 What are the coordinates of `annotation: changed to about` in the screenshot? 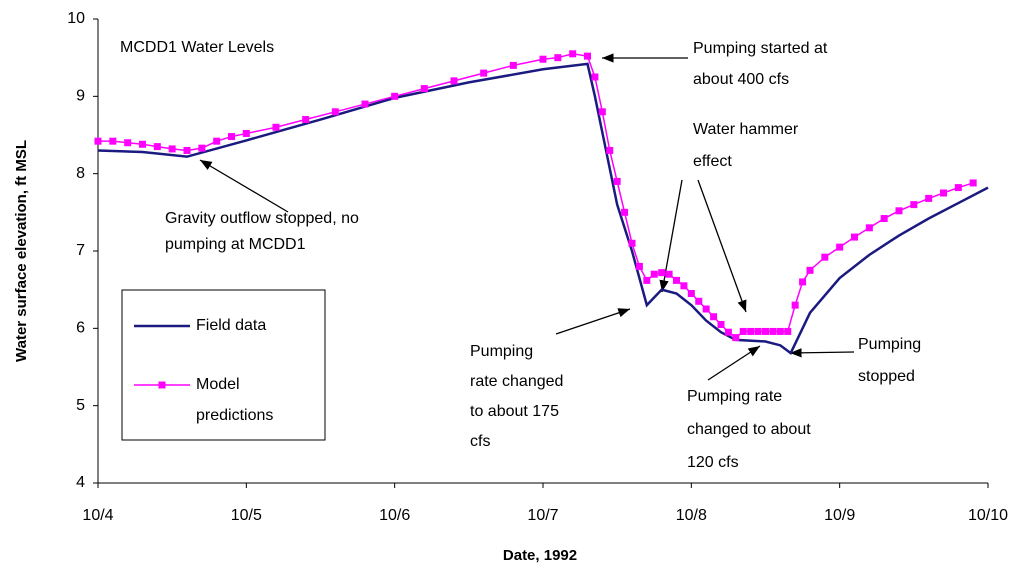 It's located at (749, 429).